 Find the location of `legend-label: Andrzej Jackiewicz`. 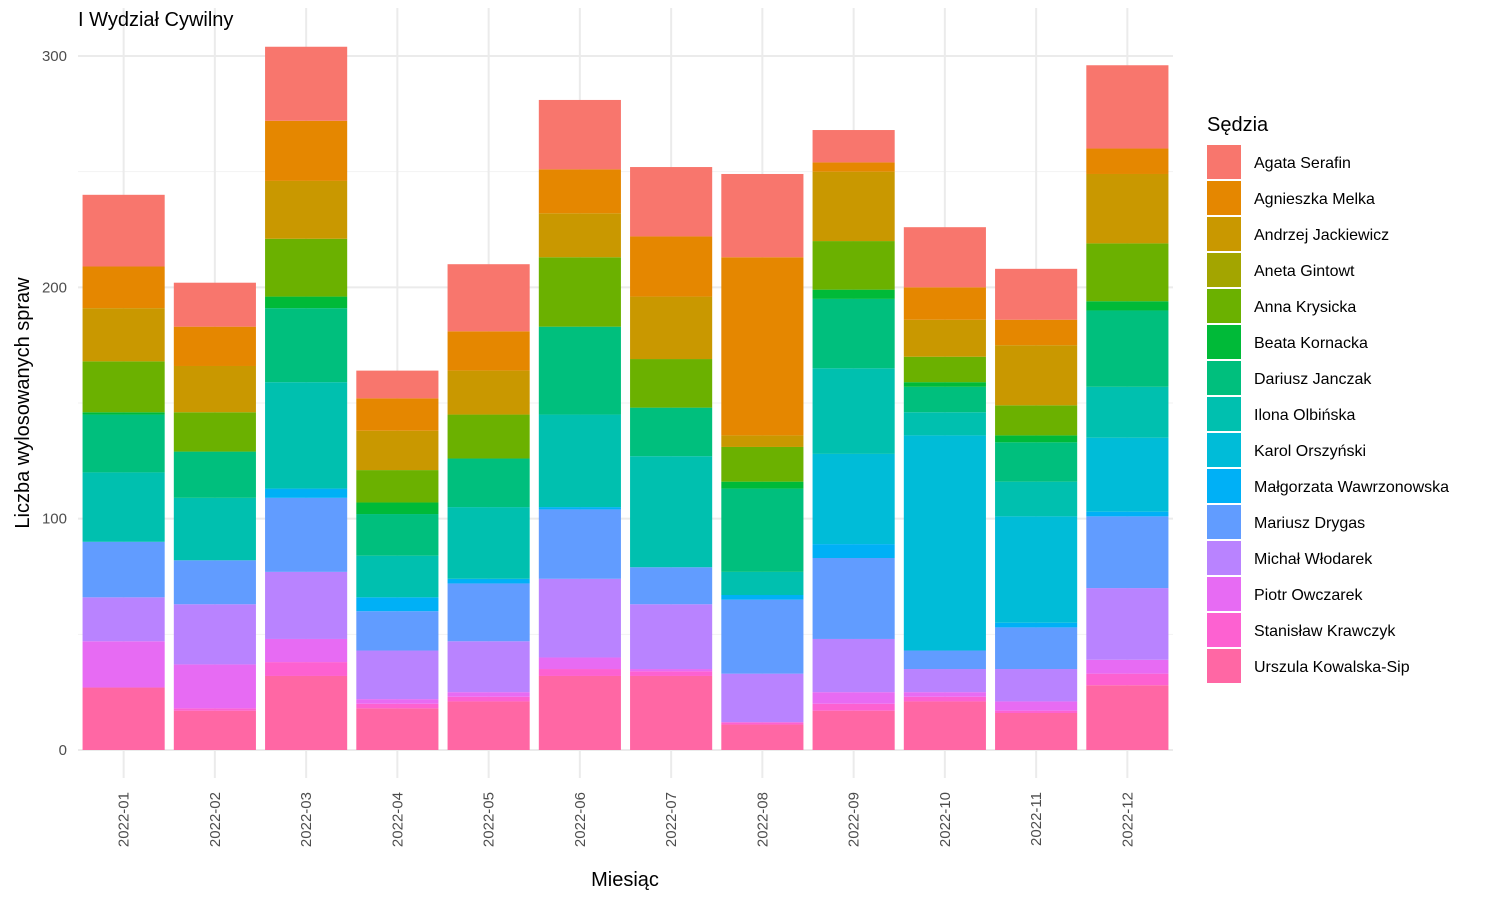

legend-label: Andrzej Jackiewicz is located at coordinates (1321, 235).